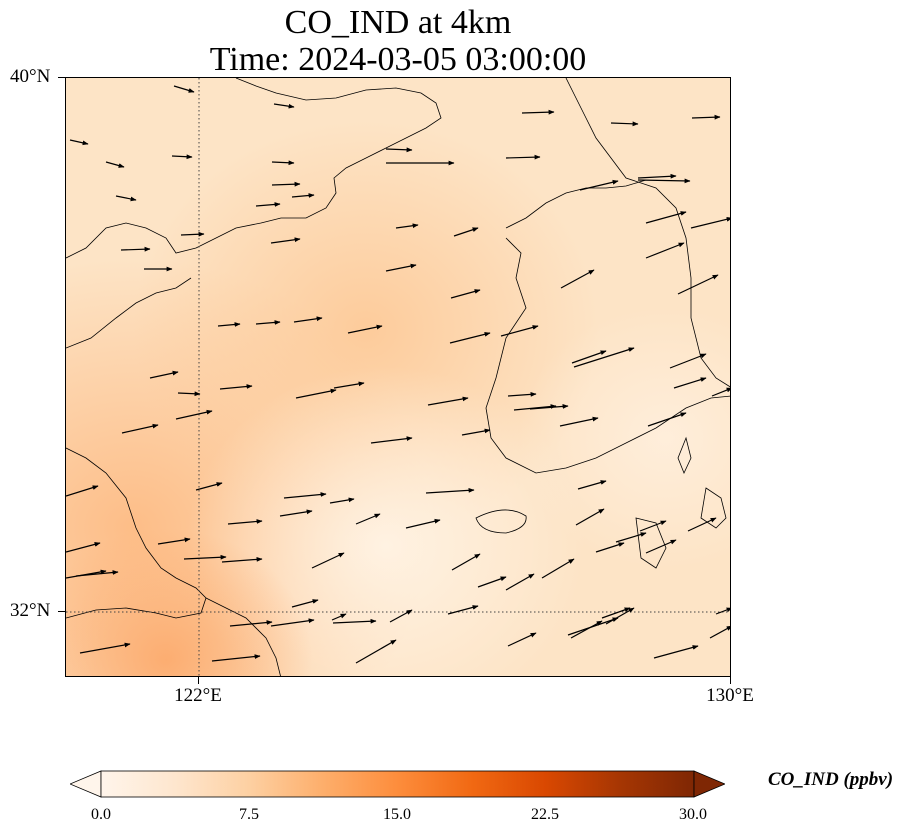 Image resolution: width=915 pixels, height=836 pixels. What do you see at coordinates (61, 611) in the screenshot?
I see `y-tick-32N` at bounding box center [61, 611].